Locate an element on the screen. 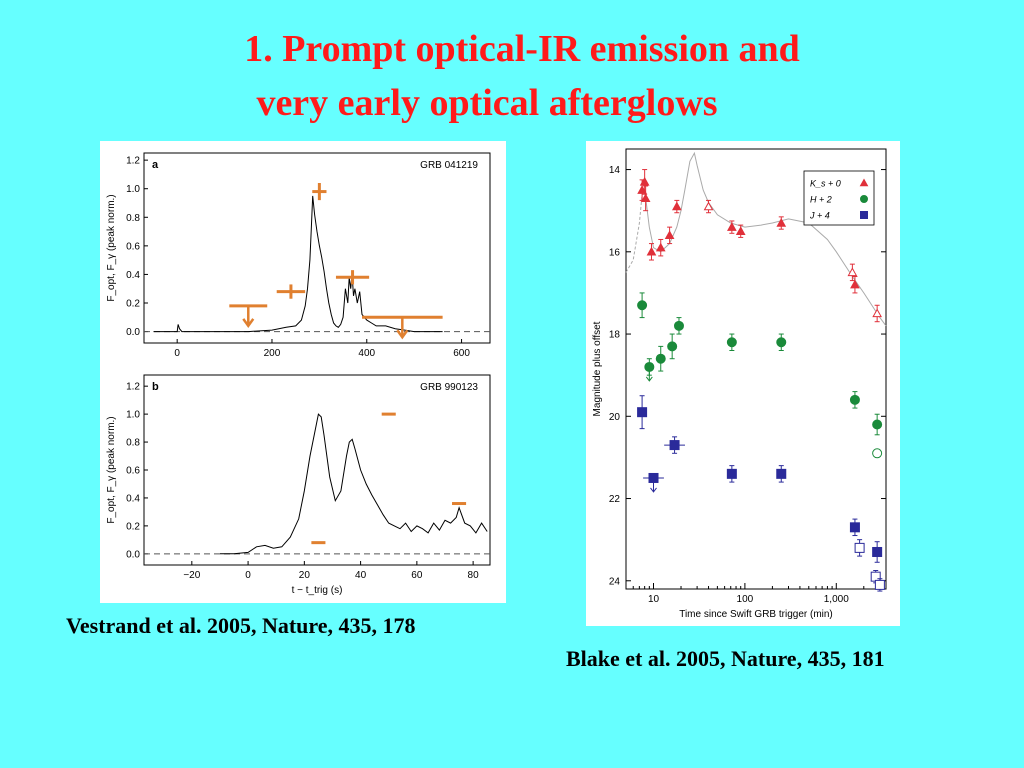 The height and width of the screenshot is (768, 1024). y-tick-label: 20 is located at coordinates (615, 417).